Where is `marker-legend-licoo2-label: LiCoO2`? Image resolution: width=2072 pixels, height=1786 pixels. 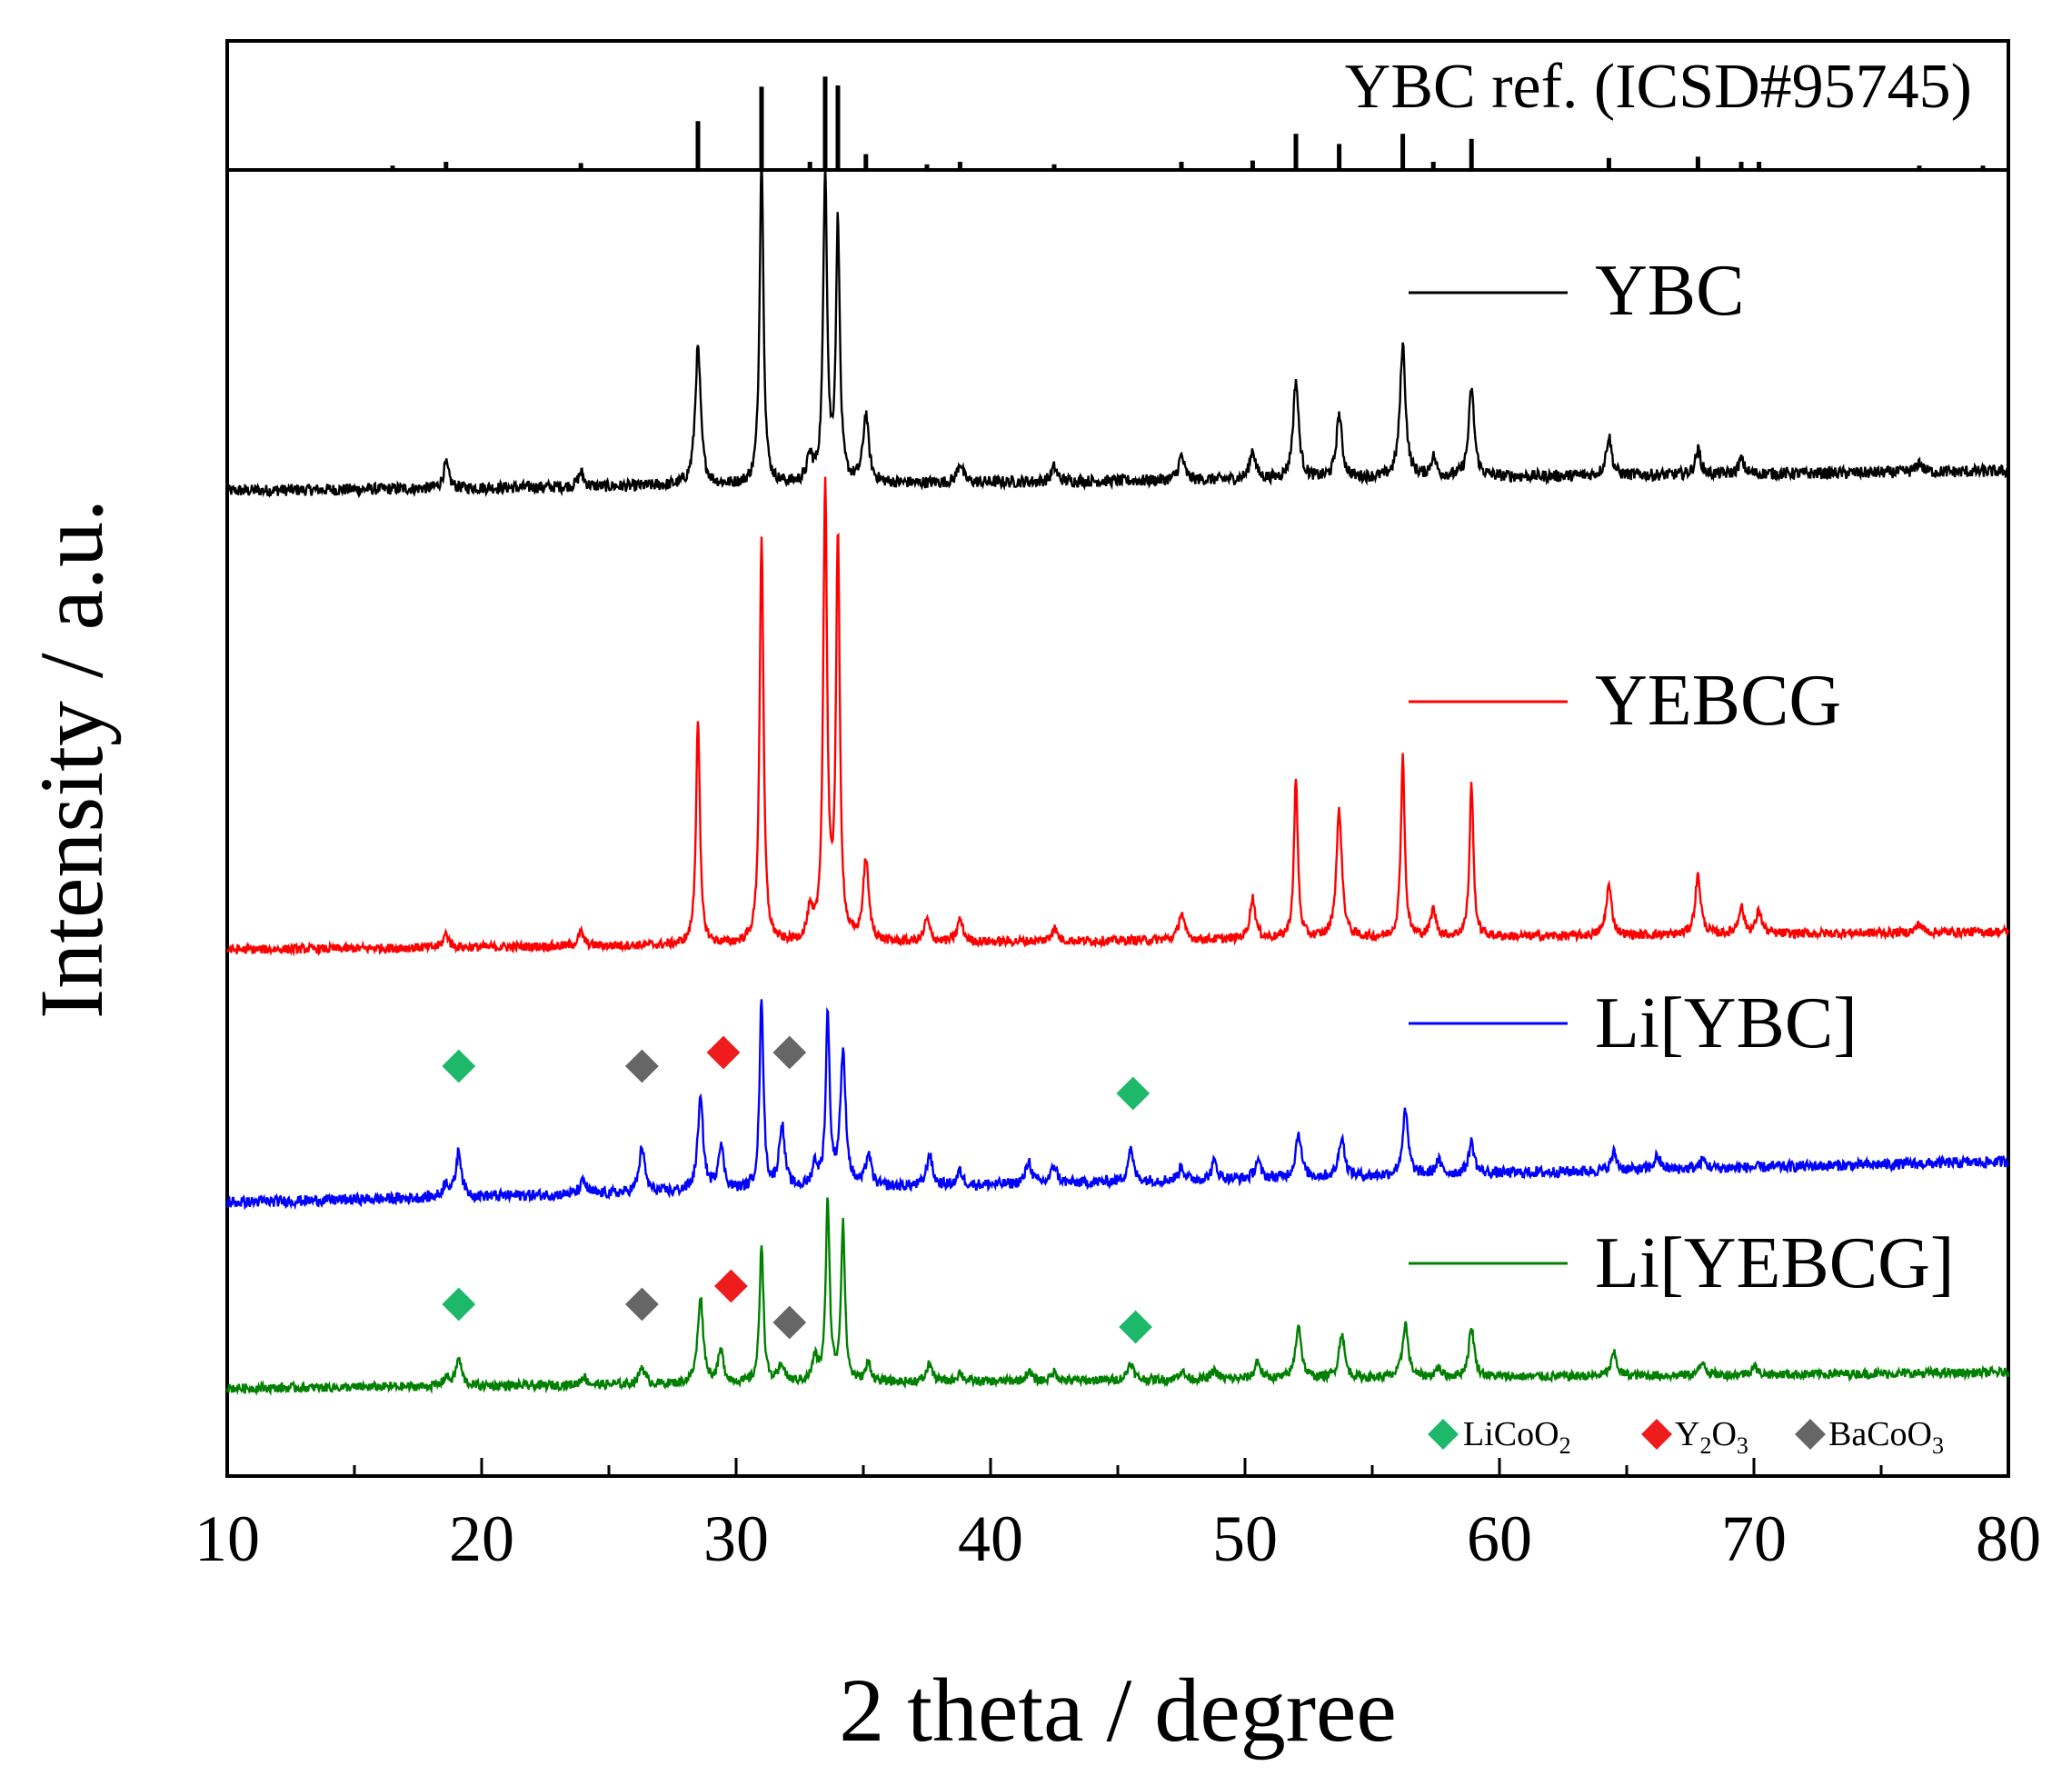 marker-legend-licoo2-label: LiCoO2 is located at coordinates (1517, 1437).